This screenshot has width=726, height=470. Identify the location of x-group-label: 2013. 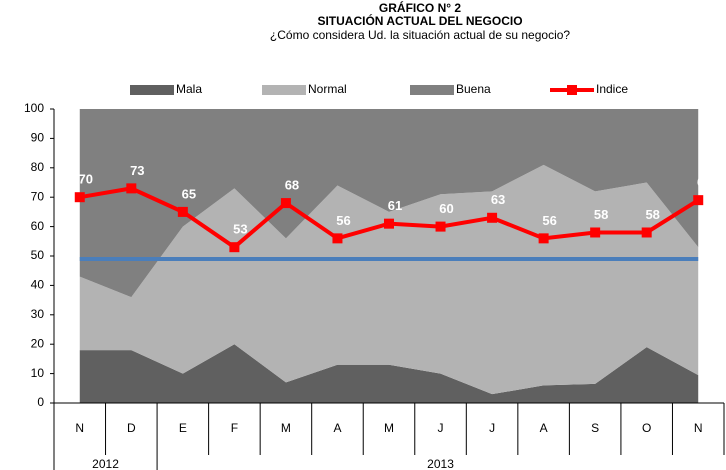
(440, 463).